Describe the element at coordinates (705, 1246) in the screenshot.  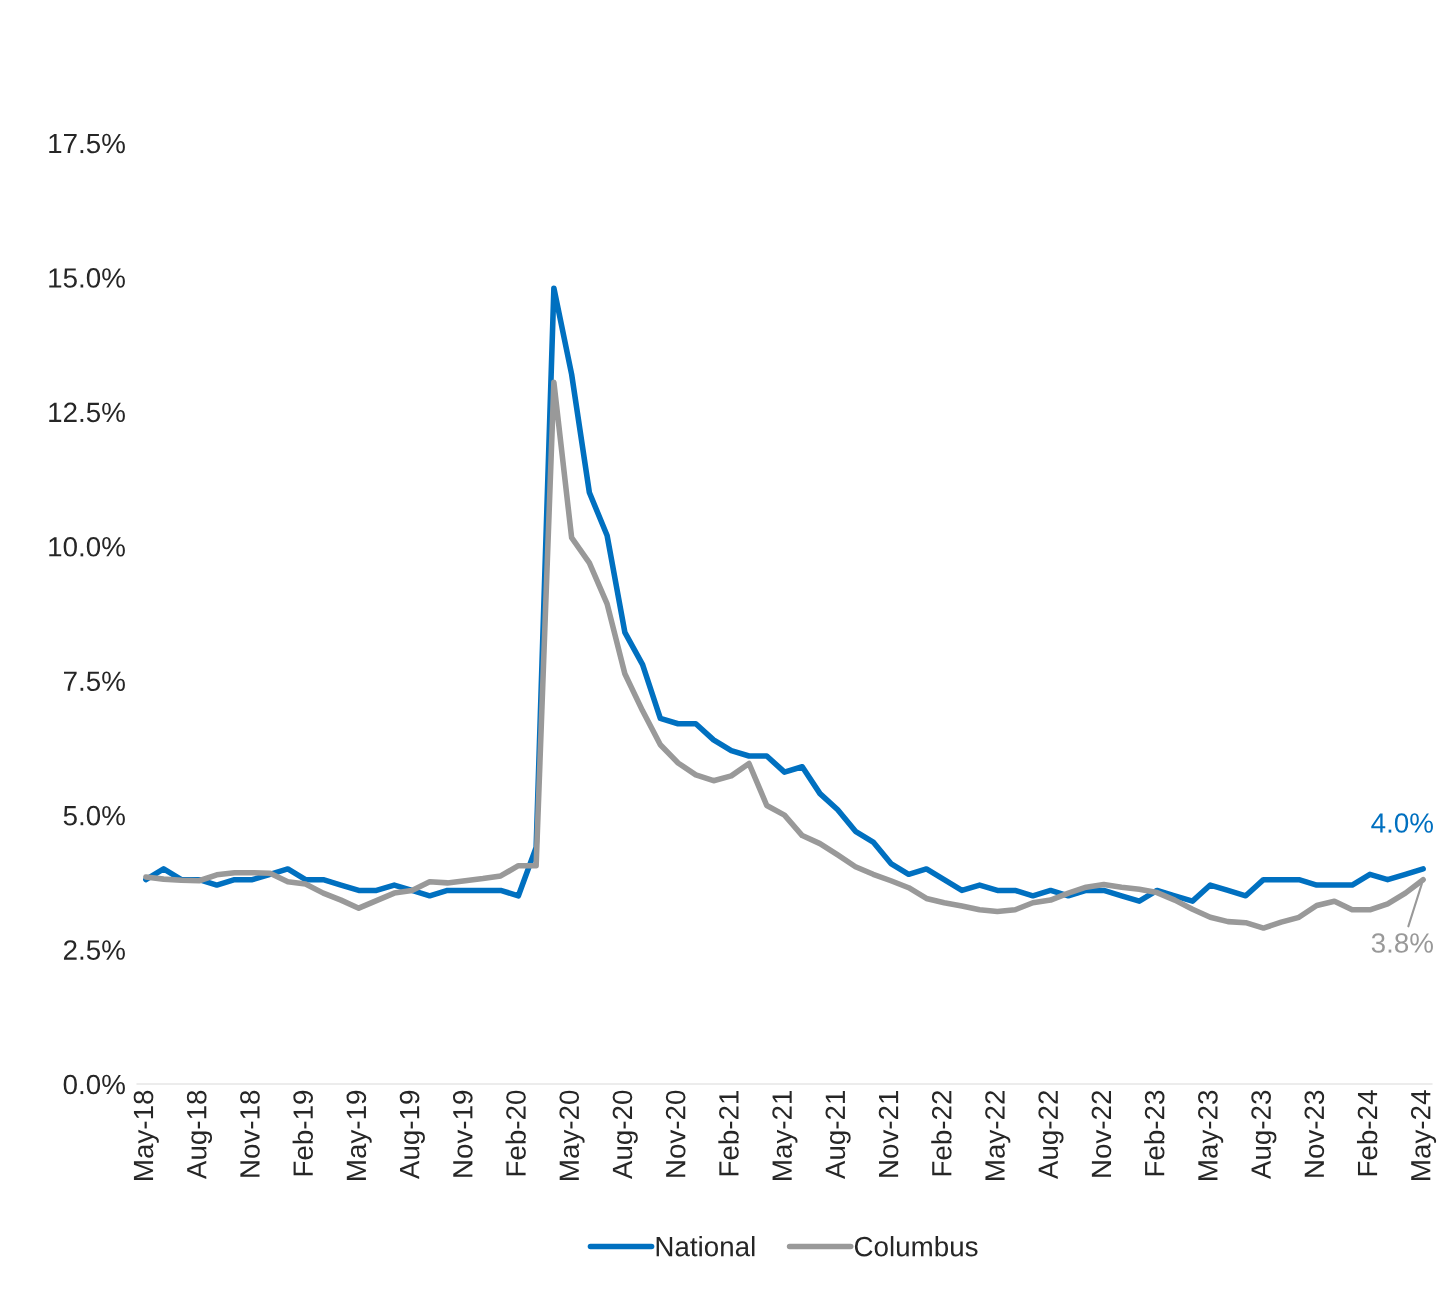
I see `legend-label: National` at that location.